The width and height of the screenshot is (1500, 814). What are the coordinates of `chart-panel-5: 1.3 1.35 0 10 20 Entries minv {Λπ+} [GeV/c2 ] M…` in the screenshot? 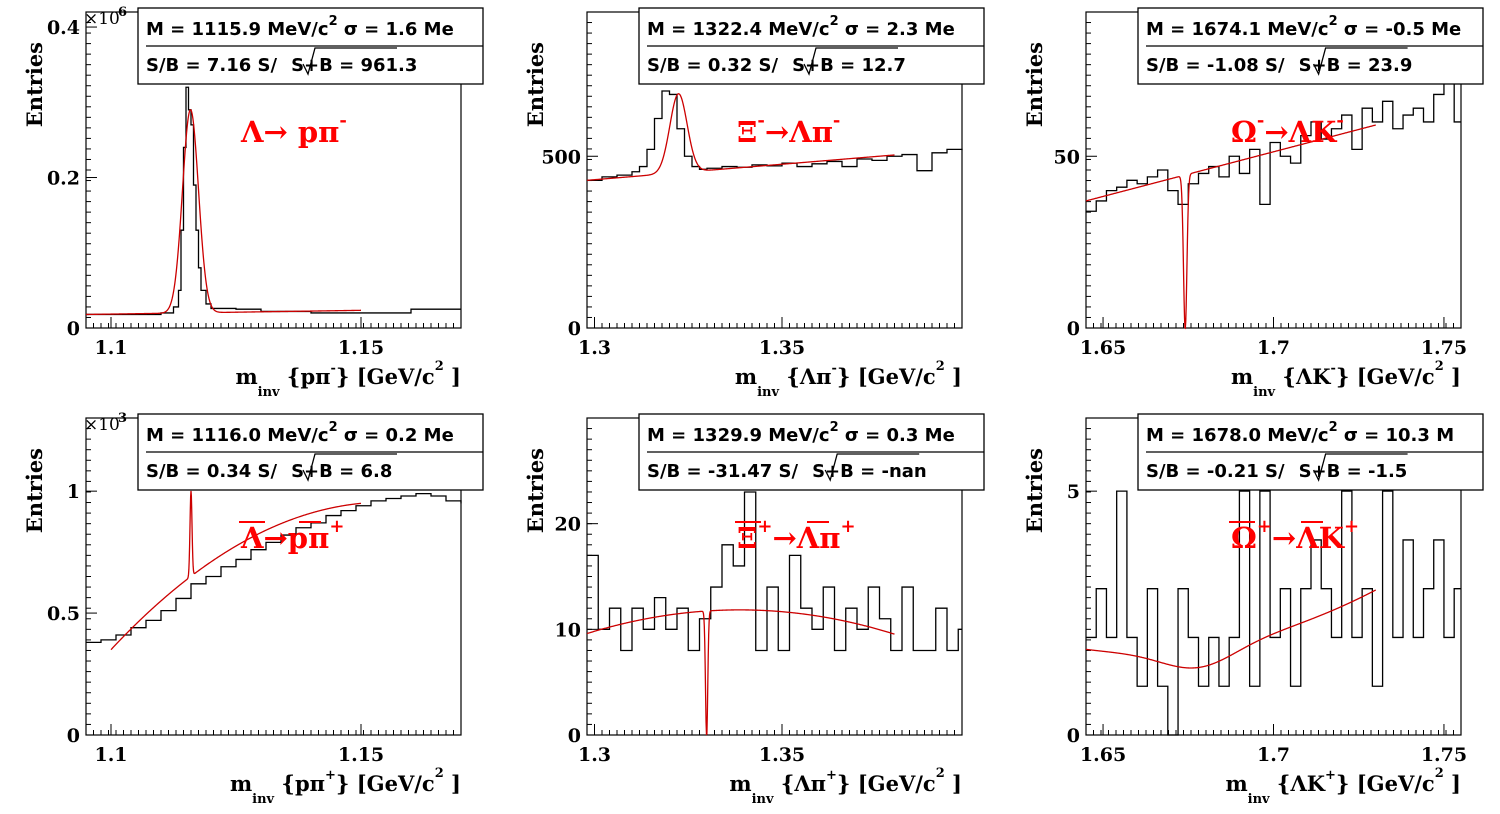 It's located at (754, 610).